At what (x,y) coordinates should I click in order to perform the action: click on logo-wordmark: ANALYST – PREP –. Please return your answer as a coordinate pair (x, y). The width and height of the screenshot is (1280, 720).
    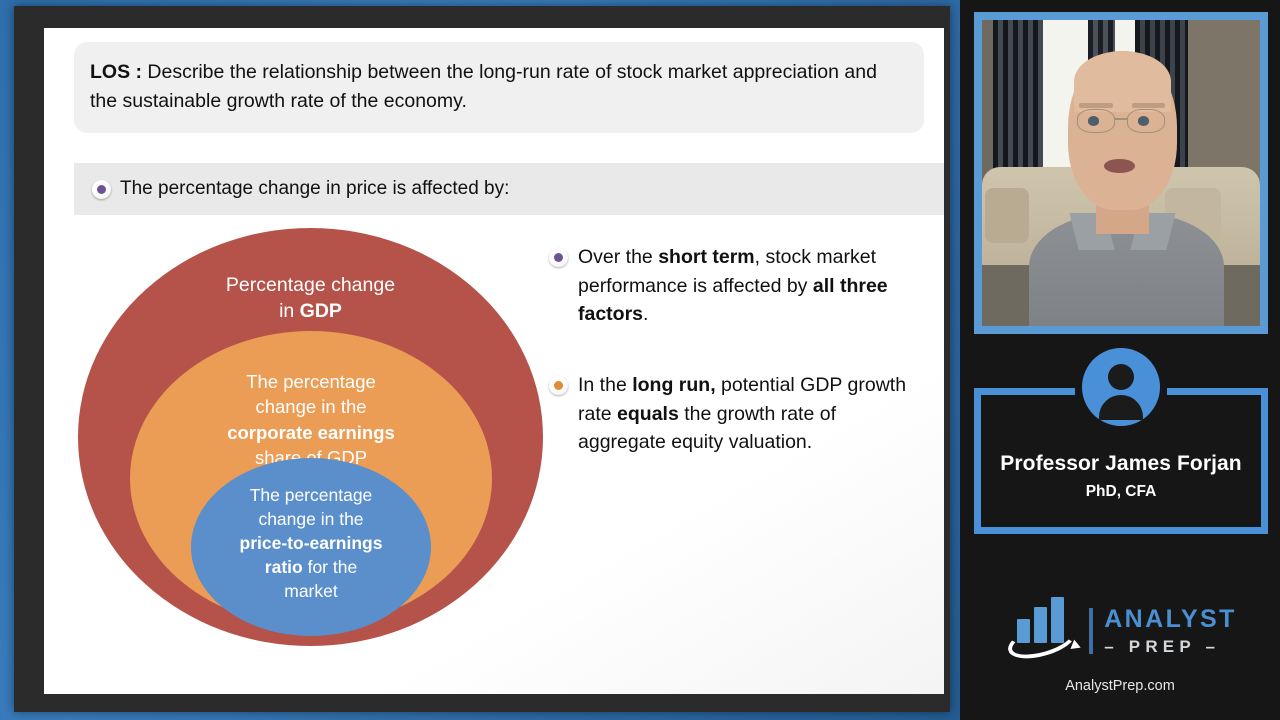
    Looking at the image, I should click on (1170, 630).